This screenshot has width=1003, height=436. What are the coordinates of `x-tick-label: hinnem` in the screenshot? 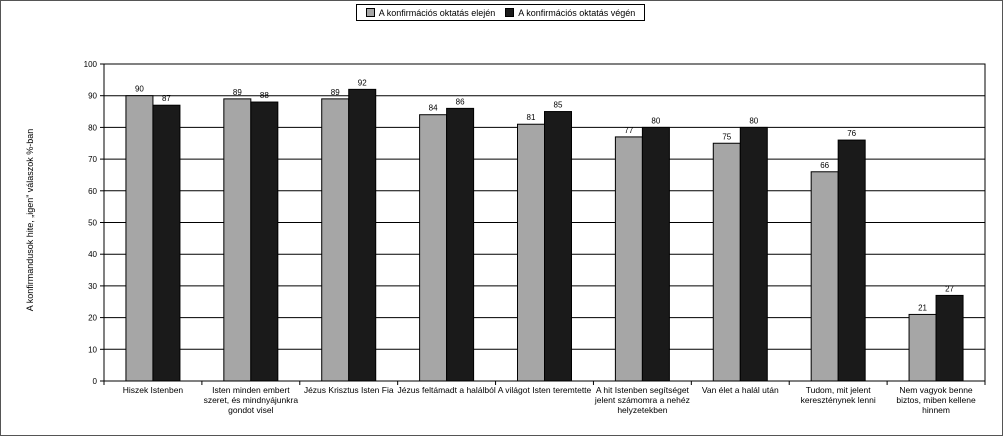 It's located at (936, 410).